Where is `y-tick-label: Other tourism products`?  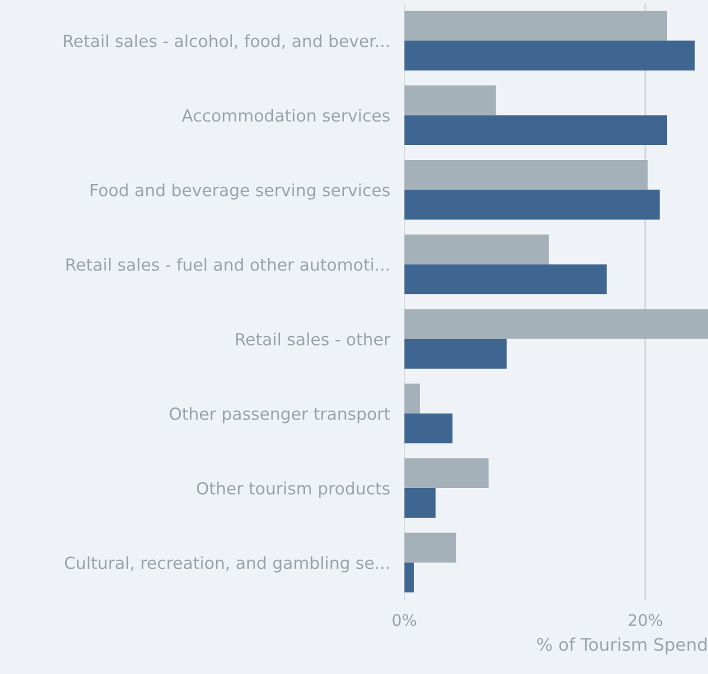
y-tick-label: Other tourism products is located at coordinates (293, 490).